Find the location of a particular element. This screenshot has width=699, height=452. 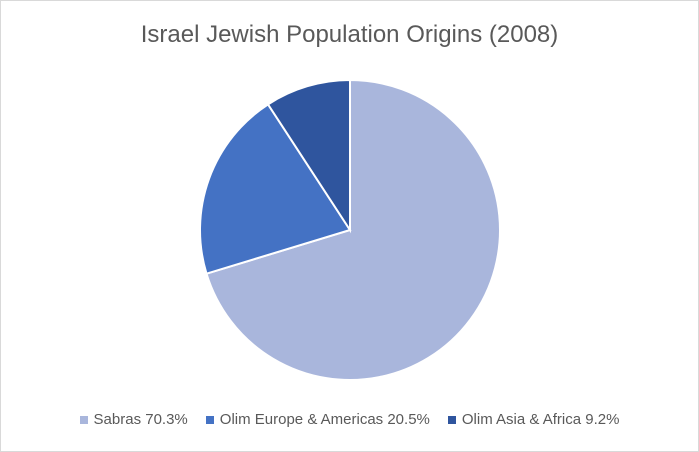

legend-item-asia-africa: Olim Asia & Africa 9.2% is located at coordinates (533, 419).